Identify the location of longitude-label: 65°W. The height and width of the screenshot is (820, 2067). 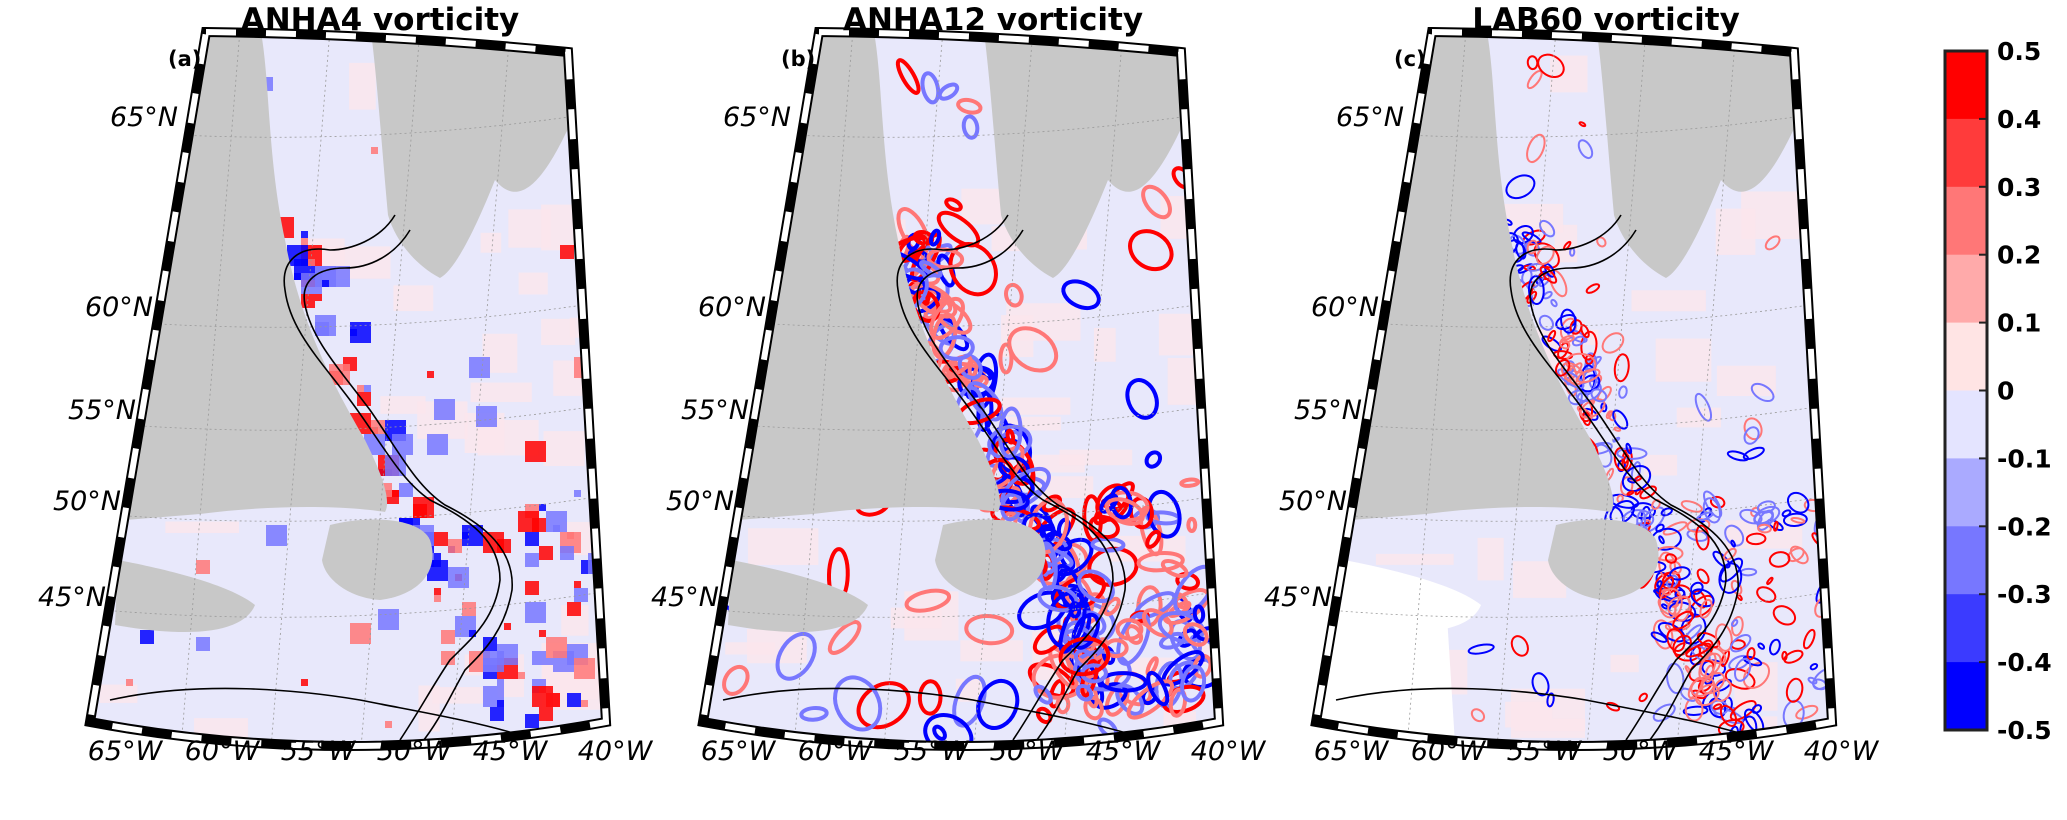
(1352, 751).